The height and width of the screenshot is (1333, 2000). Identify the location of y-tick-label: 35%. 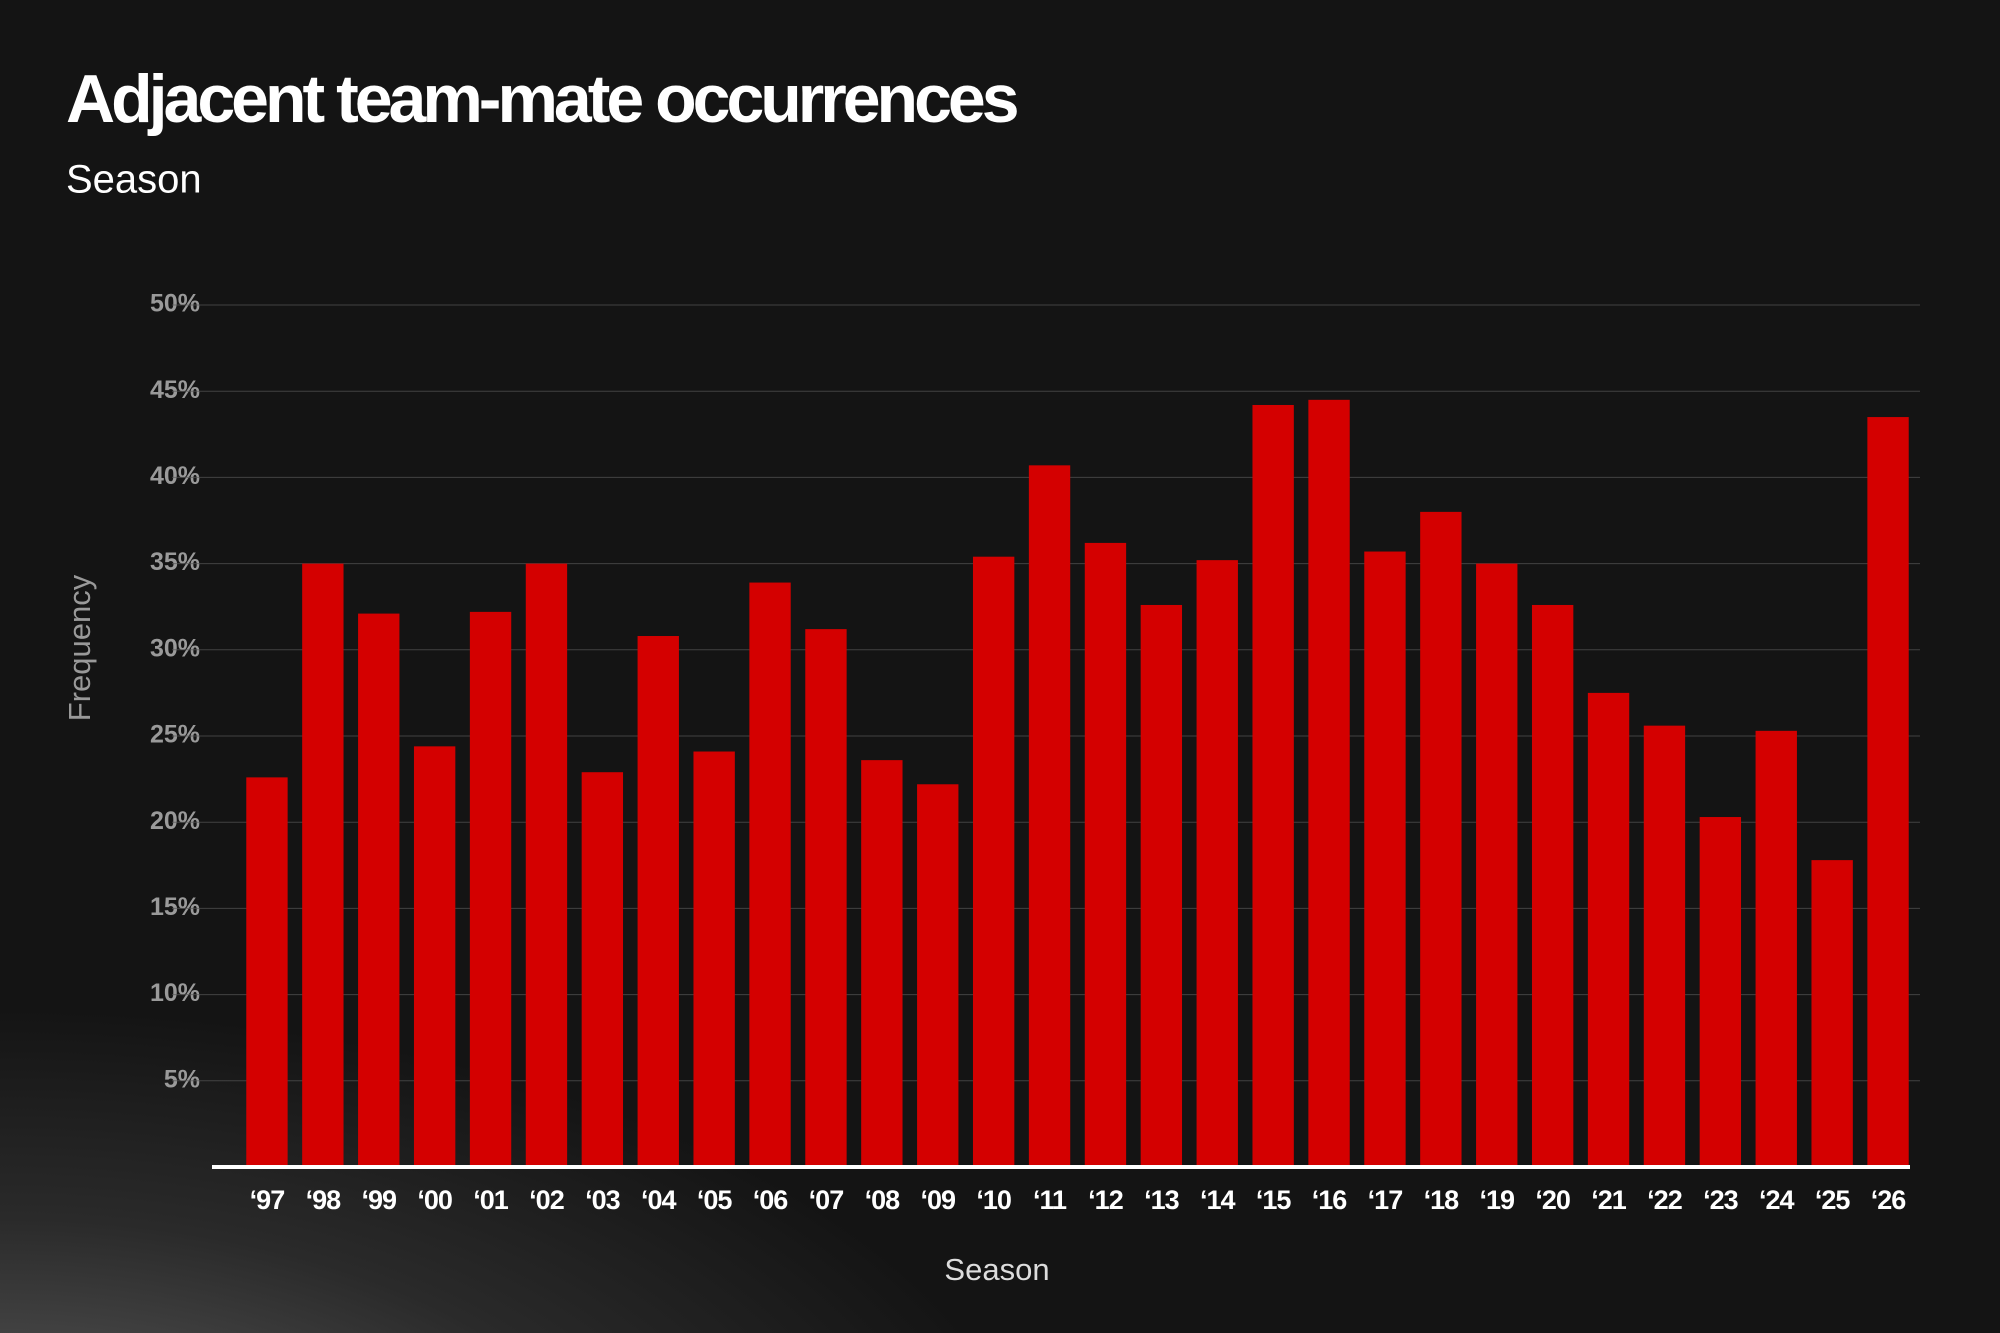
(175, 562).